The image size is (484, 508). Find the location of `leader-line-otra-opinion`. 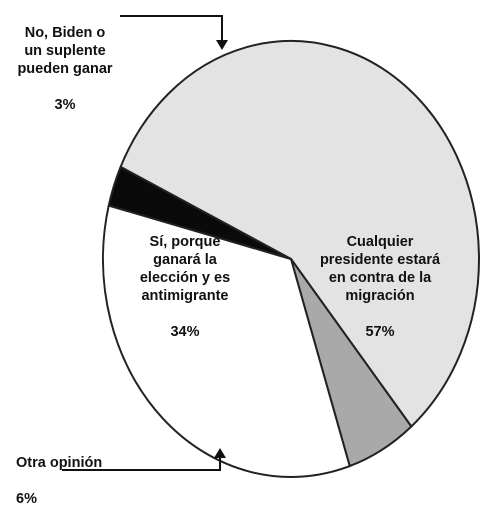

leader-line-otra-opinion is located at coordinates (141, 464).